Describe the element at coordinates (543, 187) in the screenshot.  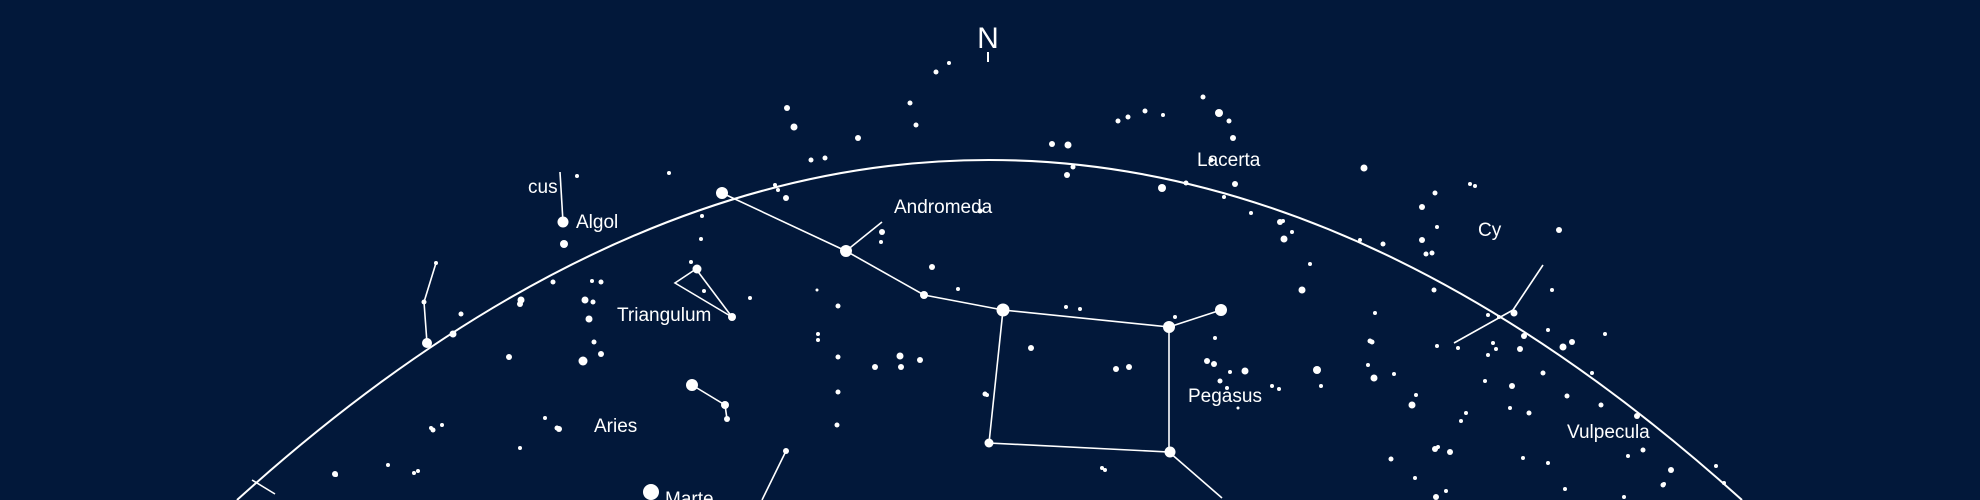
I see `perseus-label-fragment: cus` at that location.